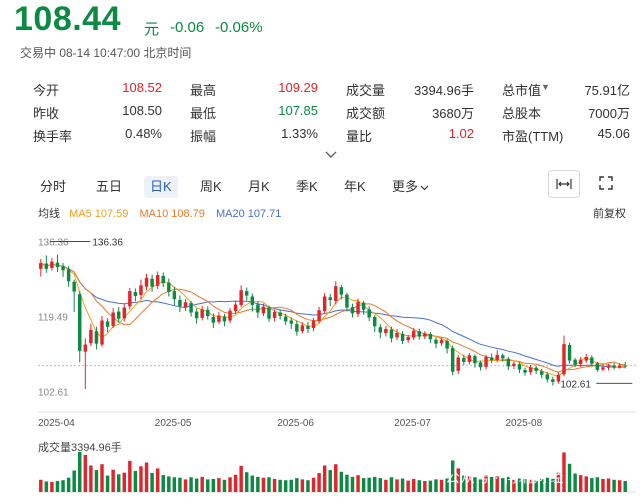  What do you see at coordinates (453, 113) in the screenshot?
I see `stat-value: 3680万` at bounding box center [453, 113].